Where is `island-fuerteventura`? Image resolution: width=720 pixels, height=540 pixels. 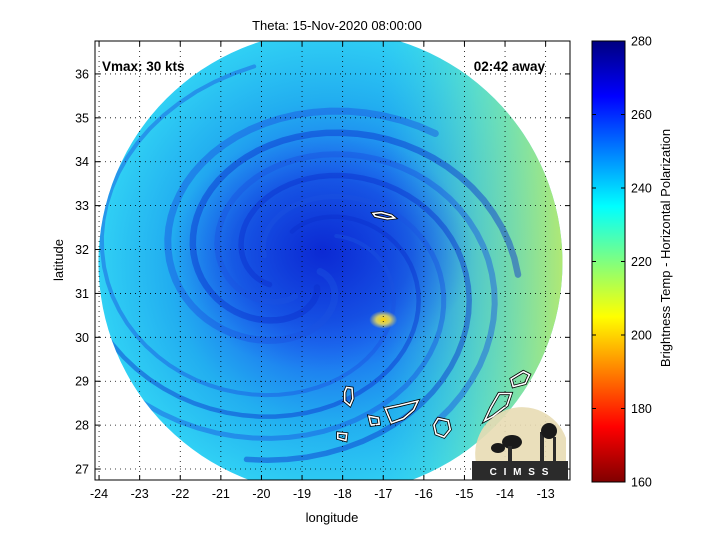 island-fuerteventura is located at coordinates (497, 407).